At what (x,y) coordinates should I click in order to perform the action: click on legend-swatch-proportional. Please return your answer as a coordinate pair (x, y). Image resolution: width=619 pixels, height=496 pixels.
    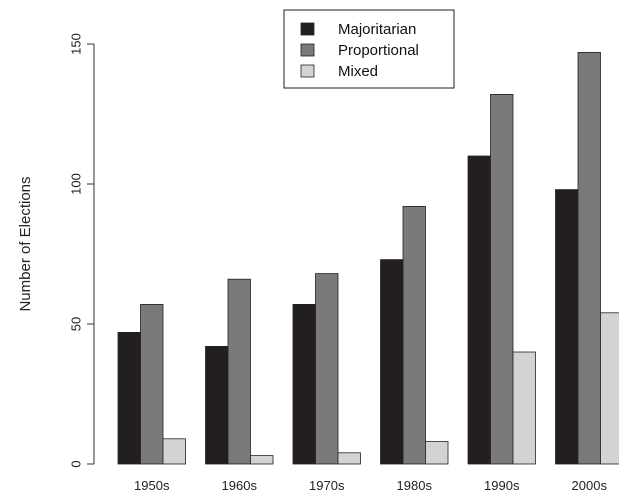
    Looking at the image, I should click on (307, 50).